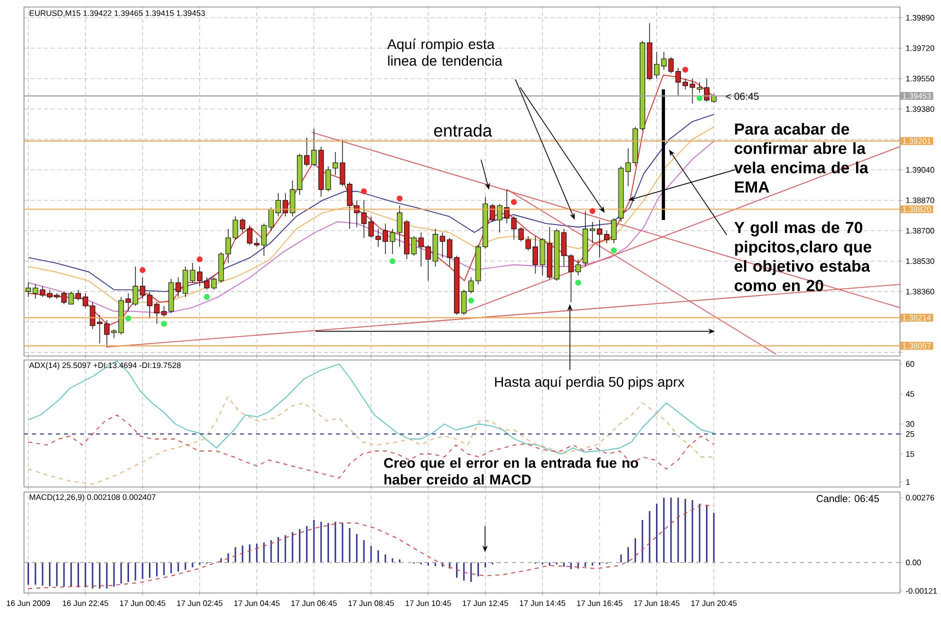 This screenshot has height=618, width=941. Describe the element at coordinates (657, 603) in the screenshot. I see `x-tick-label: 17 Jun 18:45` at that location.